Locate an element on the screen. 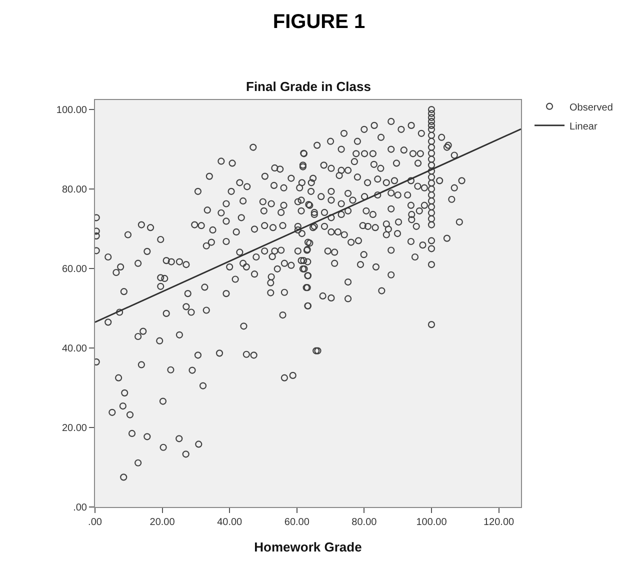  chart-subtitle: Final Grade in Class is located at coordinates (308, 86).